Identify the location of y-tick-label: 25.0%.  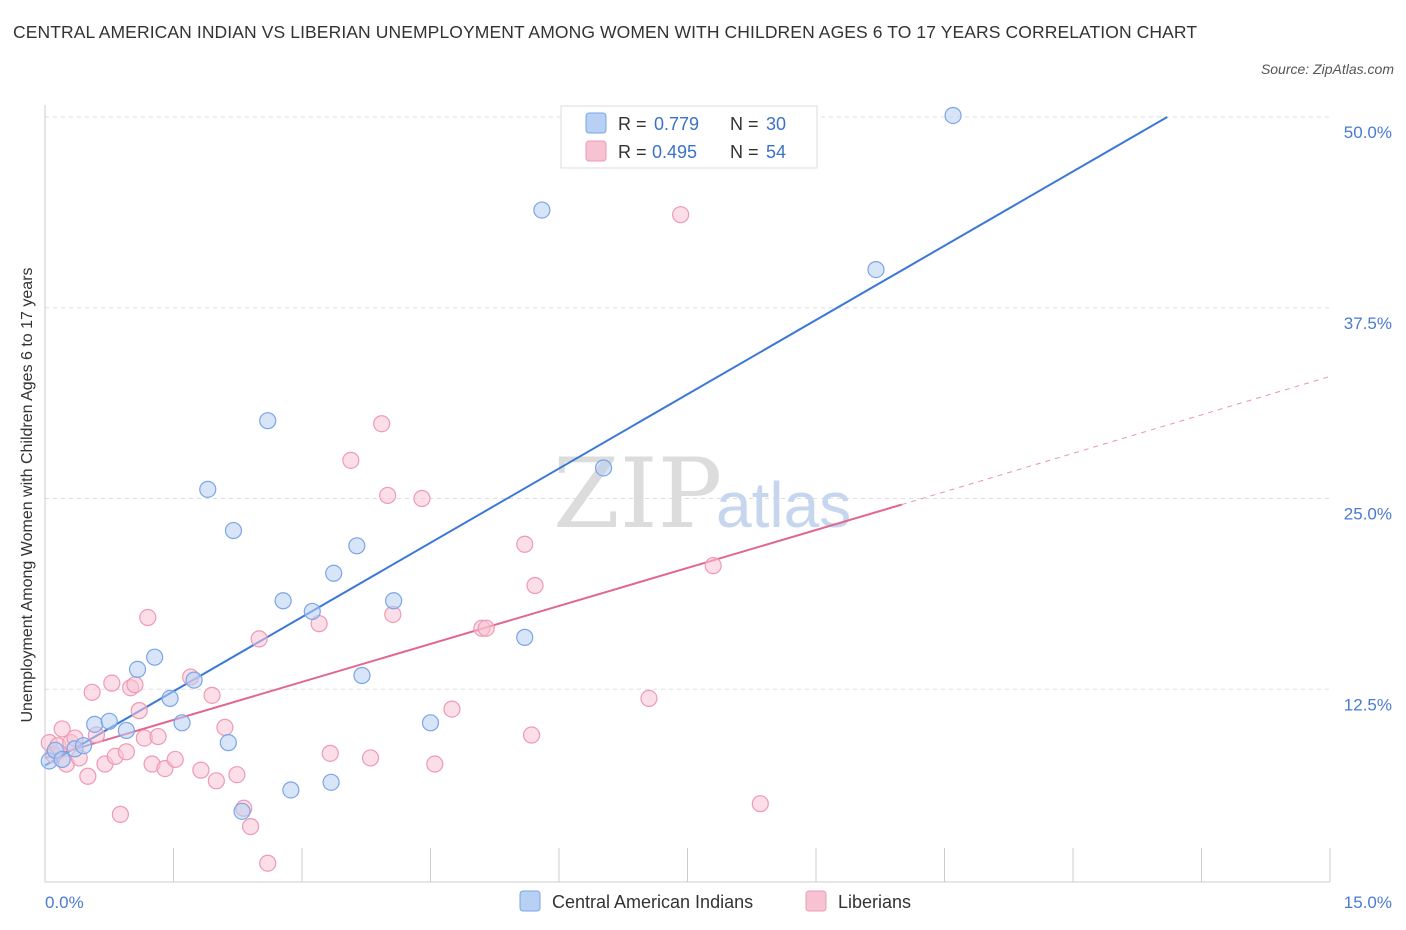
(1368, 514).